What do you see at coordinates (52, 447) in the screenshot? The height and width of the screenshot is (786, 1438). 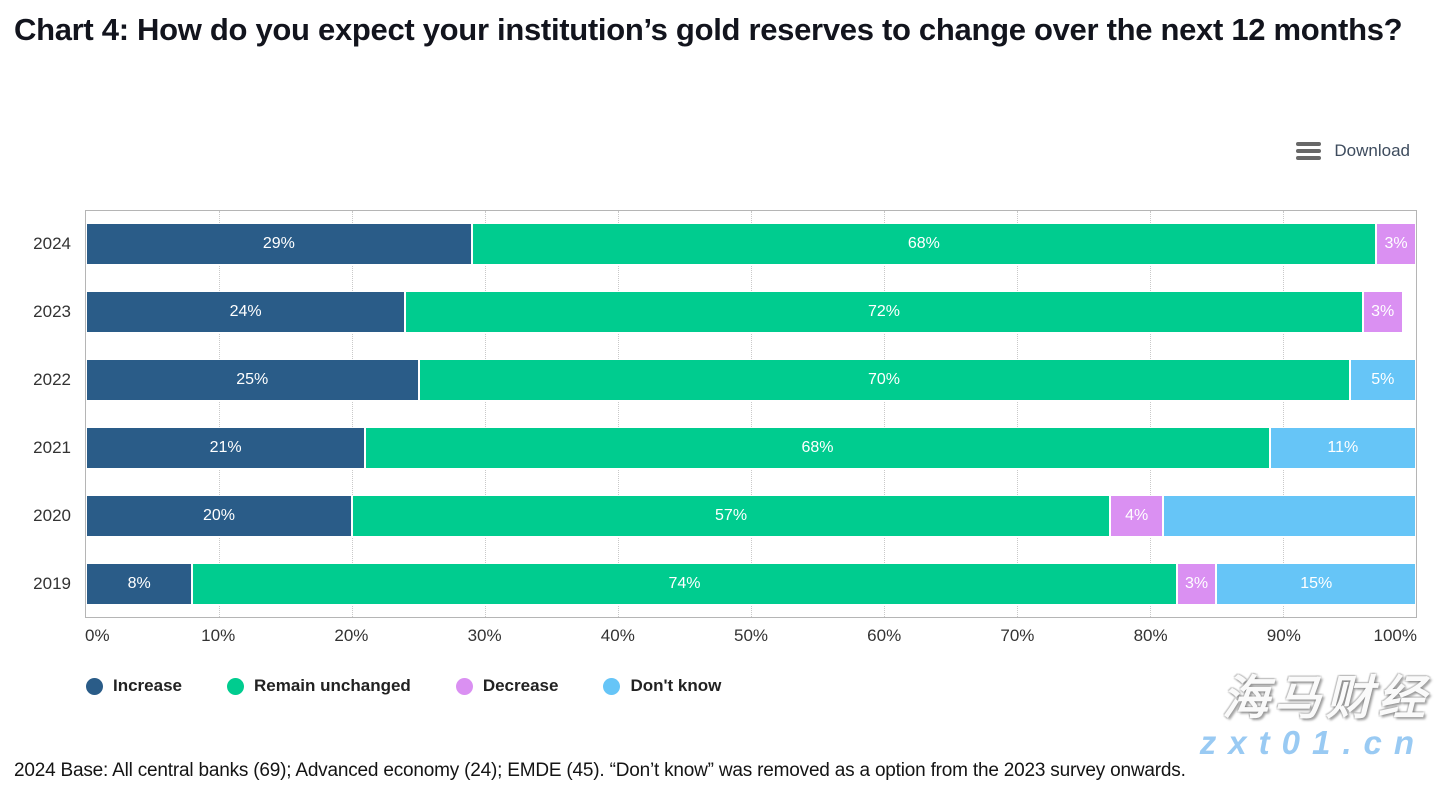 I see `y-axis-label: 2021` at bounding box center [52, 447].